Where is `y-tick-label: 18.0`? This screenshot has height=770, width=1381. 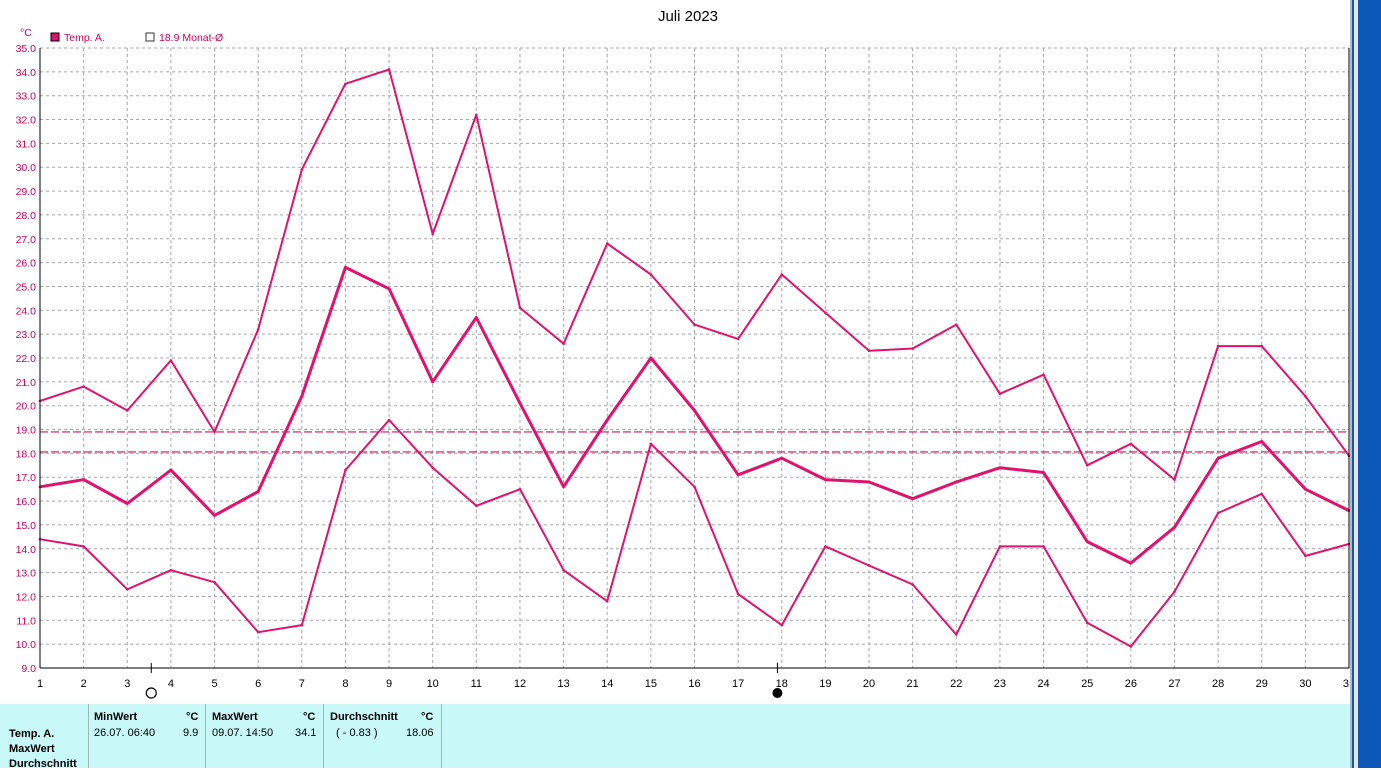
y-tick-label: 18.0 is located at coordinates (26, 454).